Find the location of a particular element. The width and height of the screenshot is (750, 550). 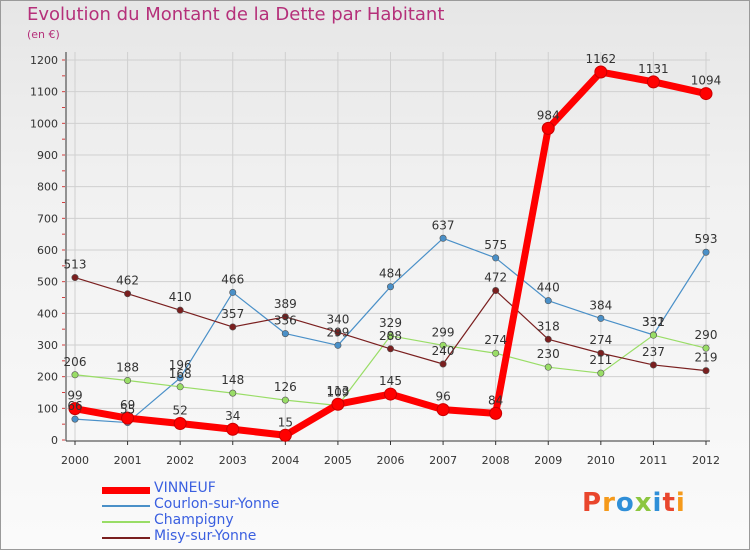

data-label-champigny: 329 is located at coordinates (390, 323).